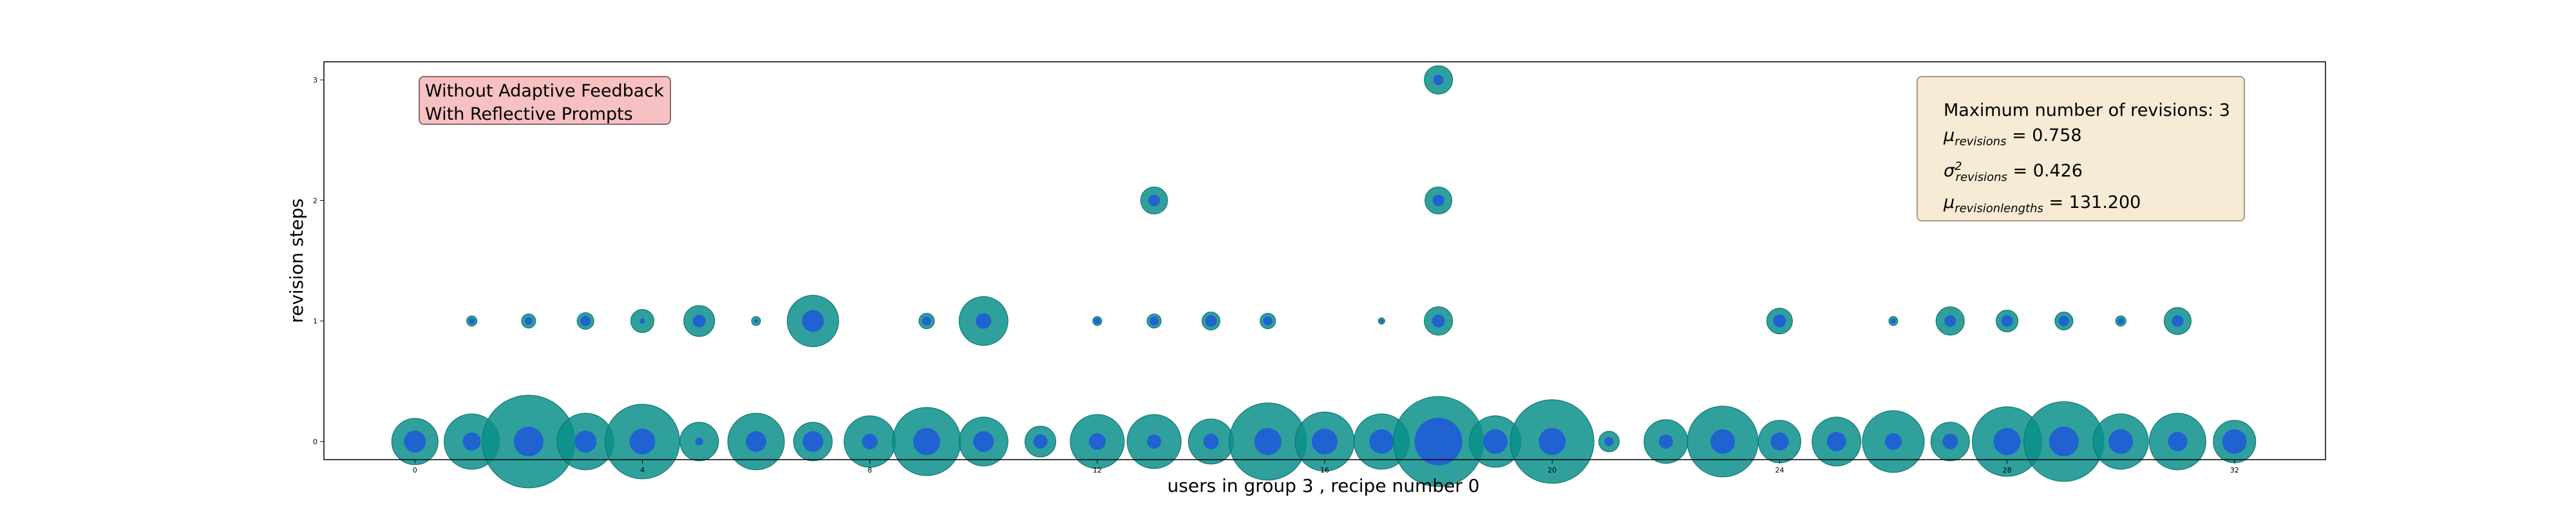 The width and height of the screenshot is (2576, 515). What do you see at coordinates (2008, 470) in the screenshot?
I see `x-tick-label: 28` at bounding box center [2008, 470].